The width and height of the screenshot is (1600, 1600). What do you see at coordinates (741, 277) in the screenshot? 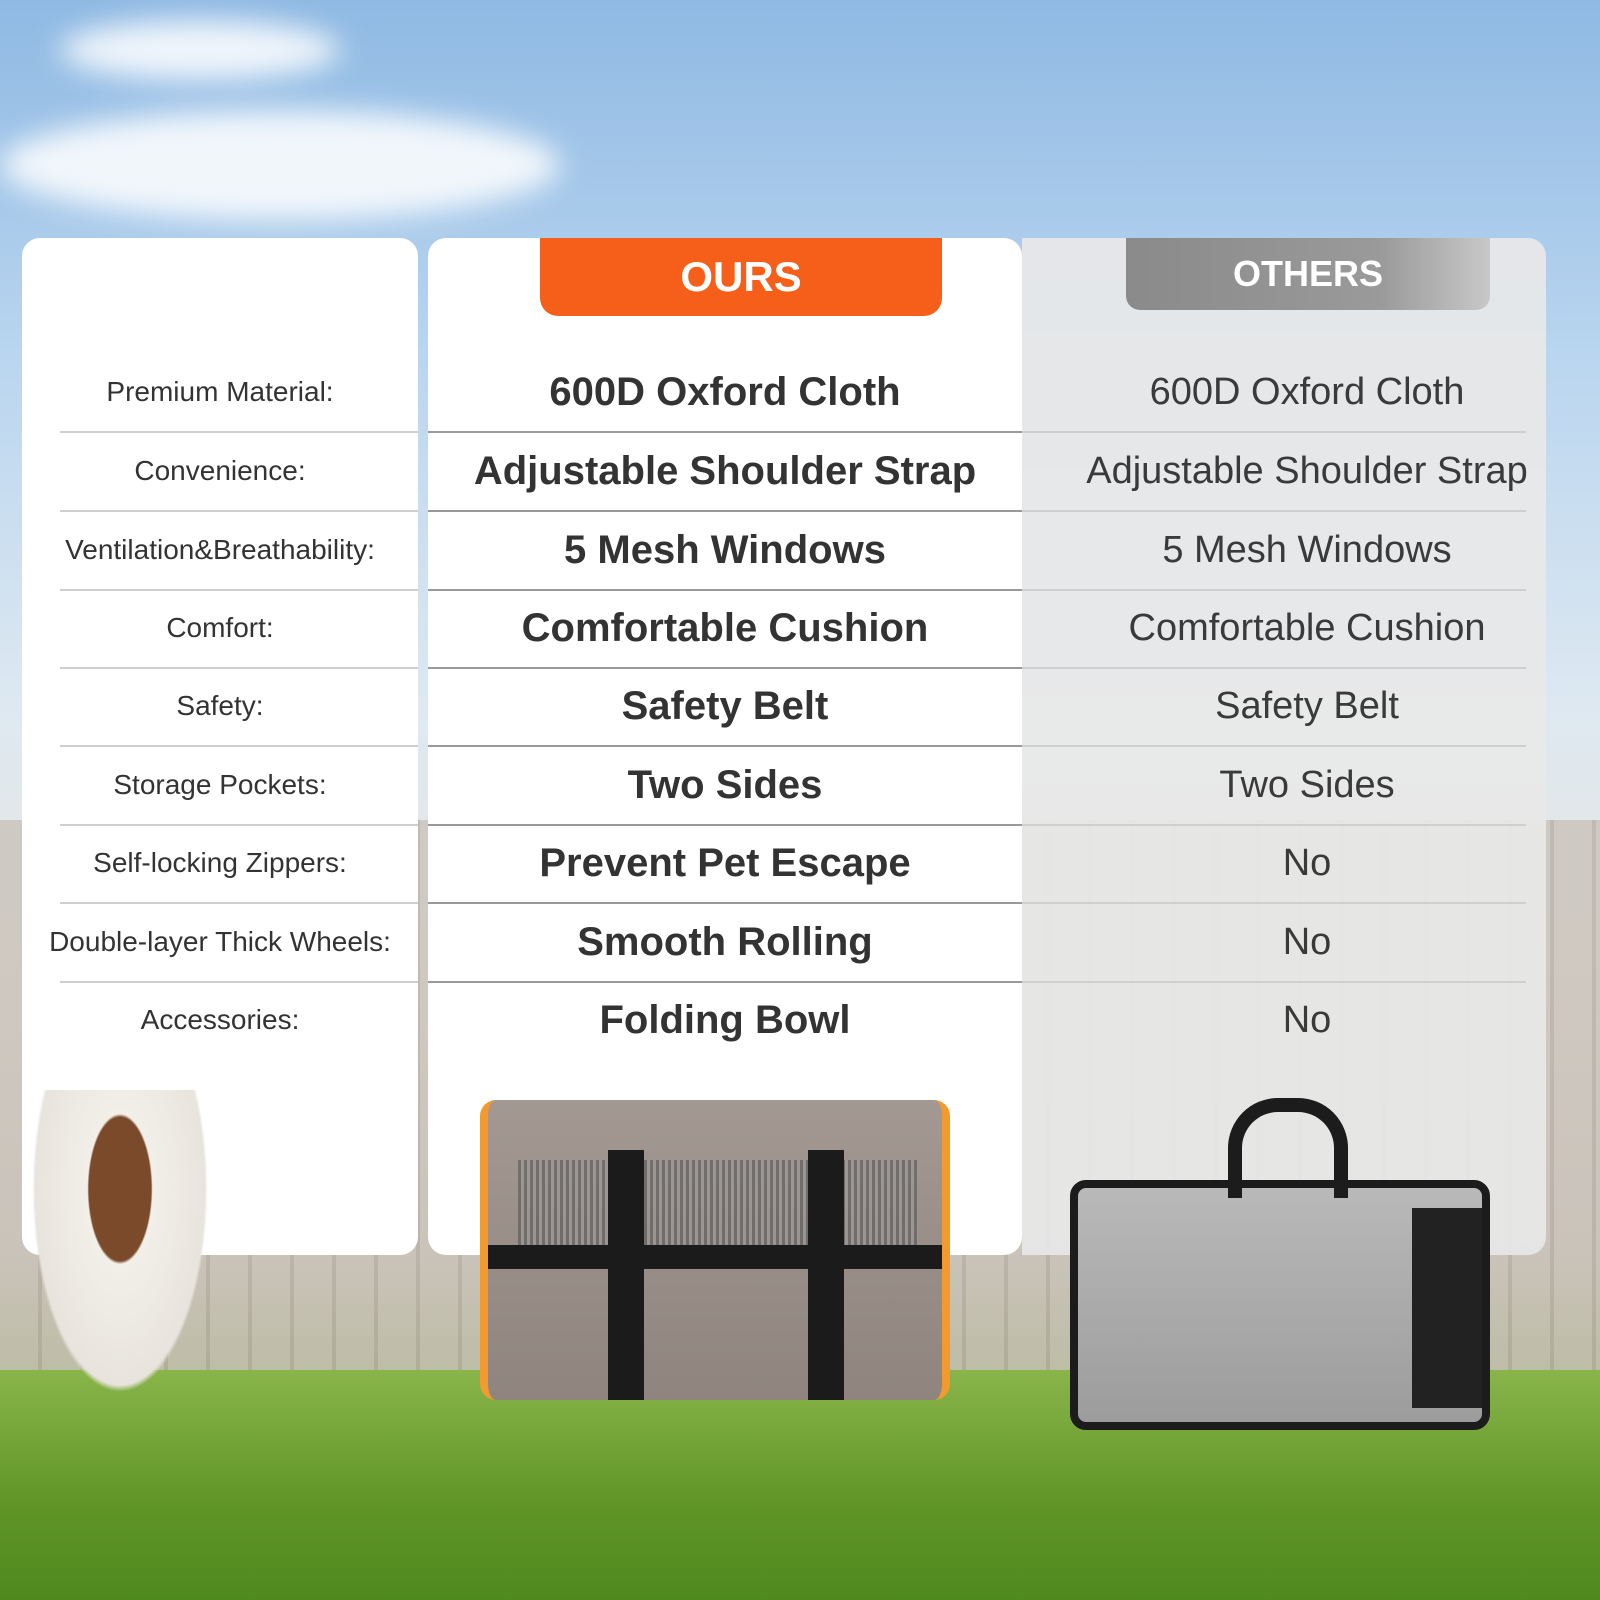
I see `ours-header: OURS` at bounding box center [741, 277].